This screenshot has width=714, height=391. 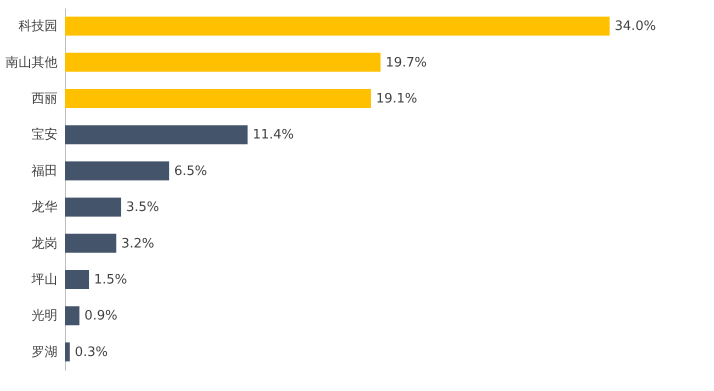 What do you see at coordinates (45, 352) in the screenshot?
I see `y-tick-label: 罗湖` at bounding box center [45, 352].